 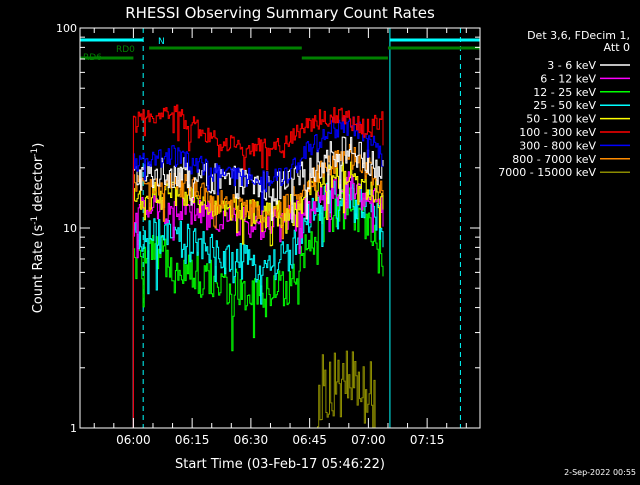 What do you see at coordinates (38, 186) in the screenshot?
I see `y-axis-label-mid: detector` at bounding box center [38, 186].